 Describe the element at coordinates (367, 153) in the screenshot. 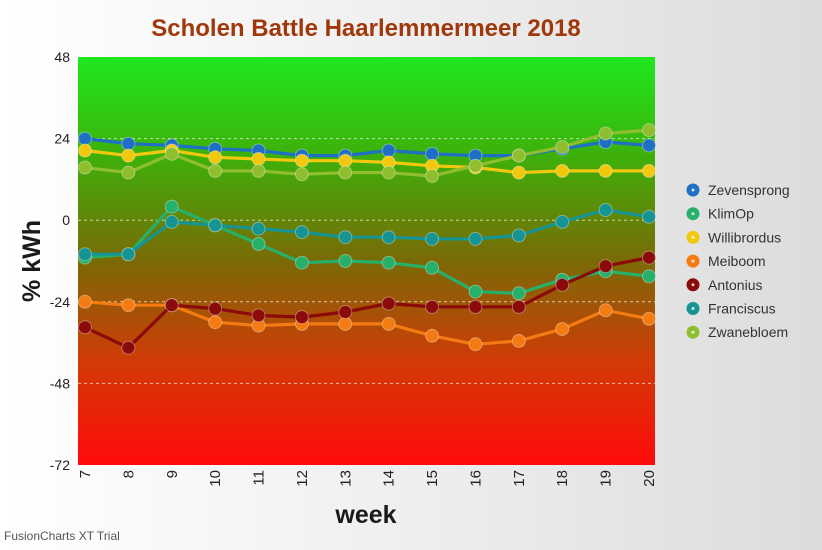

I see `series-zwanebloem` at that location.